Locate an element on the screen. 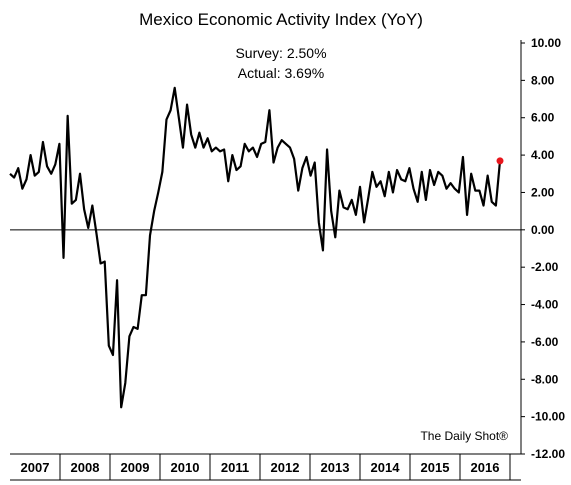 Image resolution: width=571 pixels, height=485 pixels. y-tick-label: 2.00 is located at coordinates (543, 192).